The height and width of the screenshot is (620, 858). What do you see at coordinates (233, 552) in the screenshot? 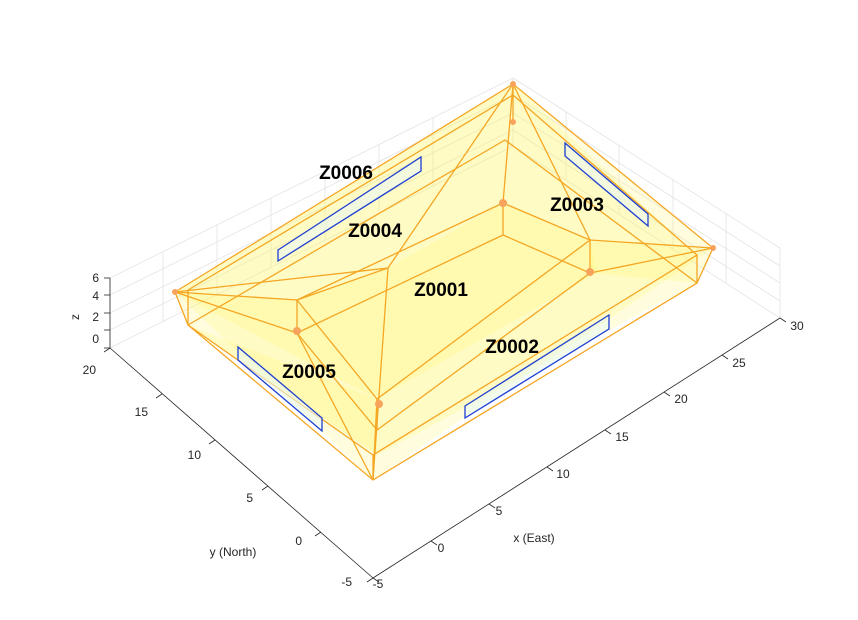
I see `y-axis-label: y (North)` at bounding box center [233, 552].